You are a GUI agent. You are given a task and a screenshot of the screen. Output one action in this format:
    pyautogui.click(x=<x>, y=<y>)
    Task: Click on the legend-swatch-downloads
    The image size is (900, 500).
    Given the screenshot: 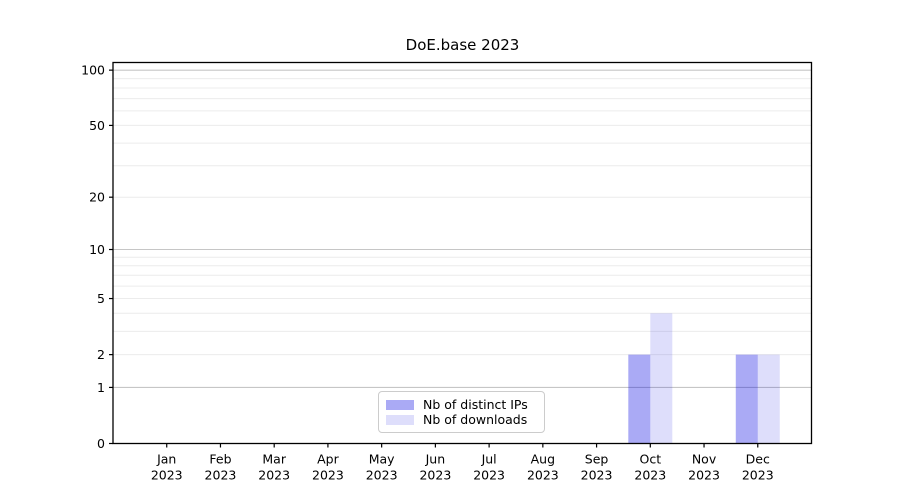 What is the action you would take?
    pyautogui.click(x=400, y=419)
    